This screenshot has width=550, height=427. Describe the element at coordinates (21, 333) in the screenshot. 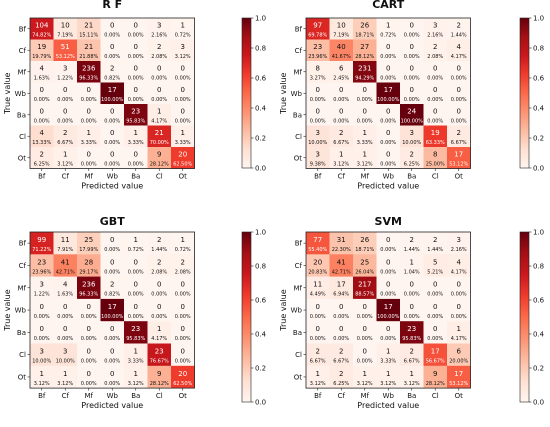

I see `y-tick-label: Ba` at that location.